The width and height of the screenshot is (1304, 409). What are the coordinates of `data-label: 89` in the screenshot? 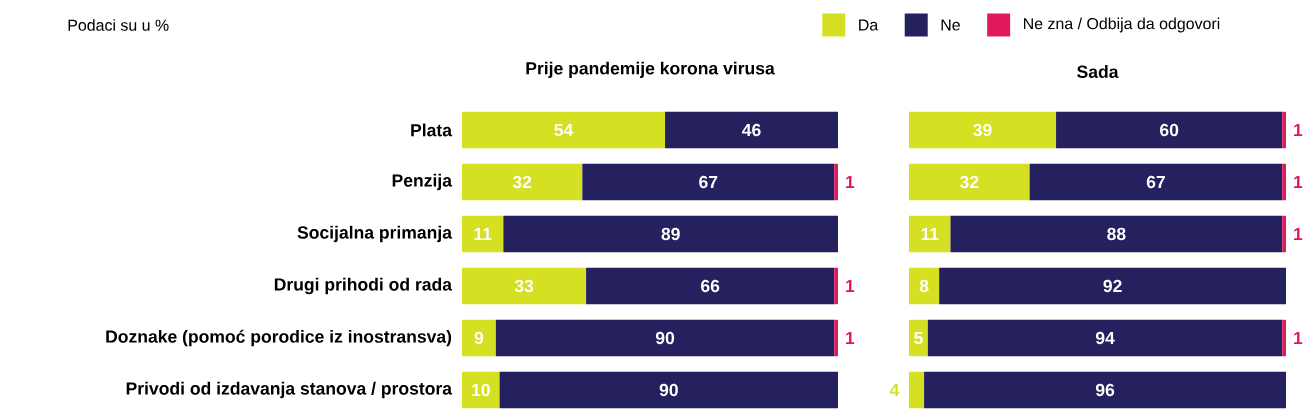 It's located at (670, 234).